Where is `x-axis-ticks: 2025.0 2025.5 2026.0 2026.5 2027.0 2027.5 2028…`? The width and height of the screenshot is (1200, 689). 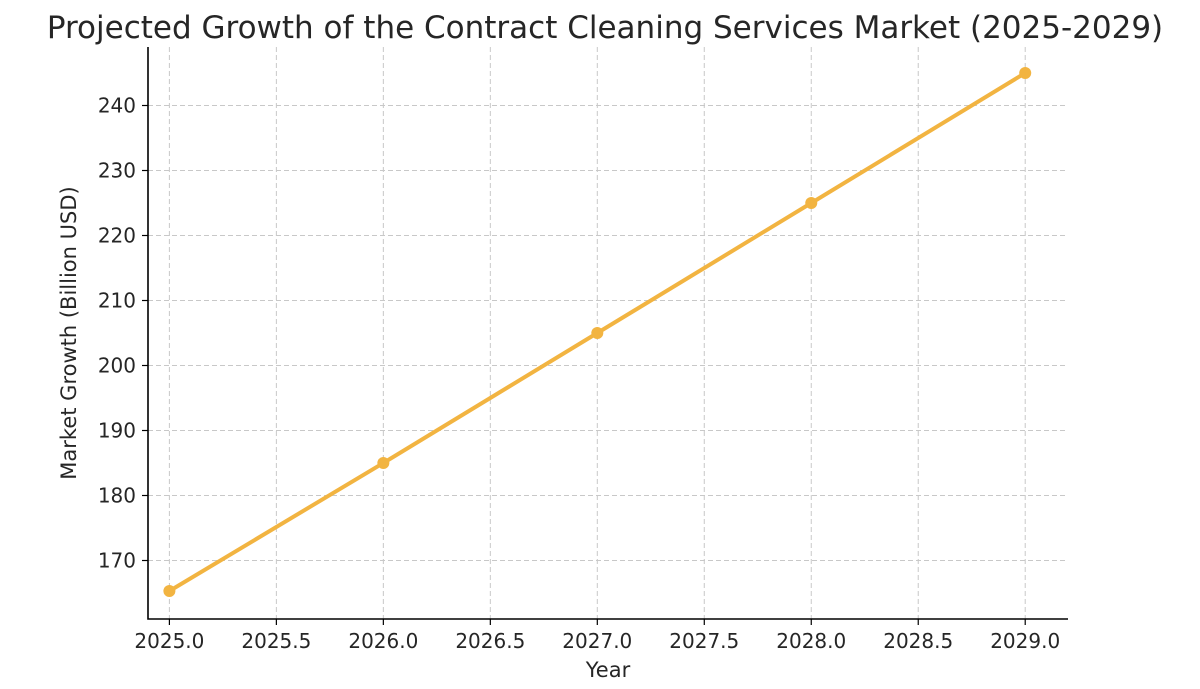 x-axis-ticks: 2025.0 2025.5 2026.0 2026.5 2027.0 2027.5 2028… is located at coordinates (597, 636).